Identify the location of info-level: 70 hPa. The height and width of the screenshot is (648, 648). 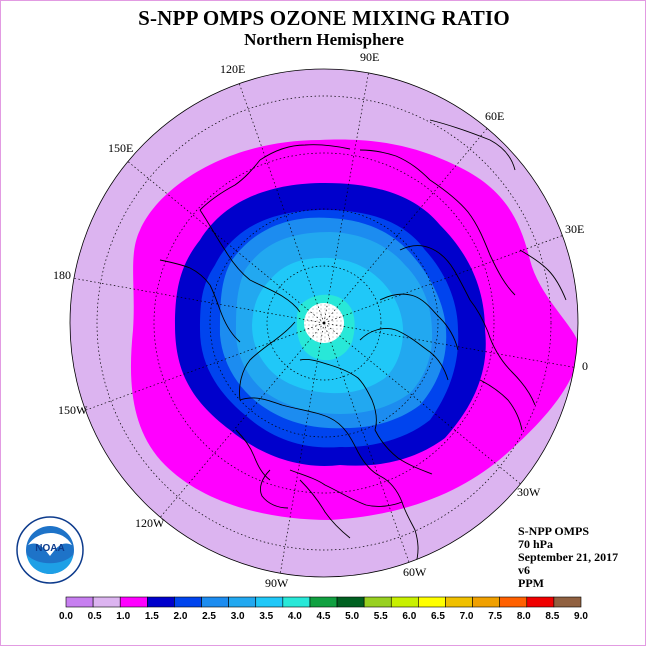
(536, 544).